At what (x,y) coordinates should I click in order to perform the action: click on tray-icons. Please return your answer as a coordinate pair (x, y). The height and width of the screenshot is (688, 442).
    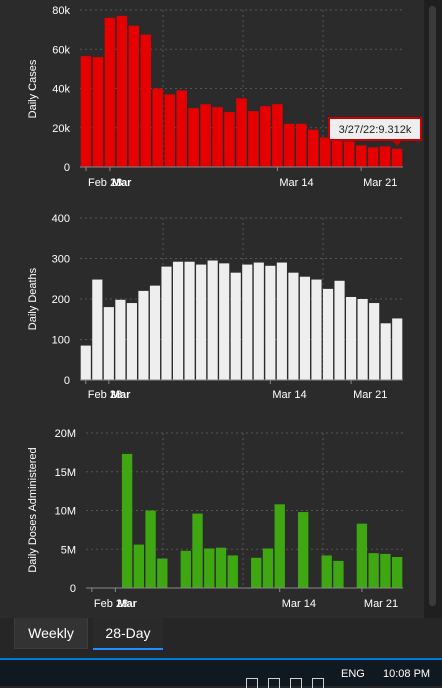
    Looking at the image, I should click on (291, 683).